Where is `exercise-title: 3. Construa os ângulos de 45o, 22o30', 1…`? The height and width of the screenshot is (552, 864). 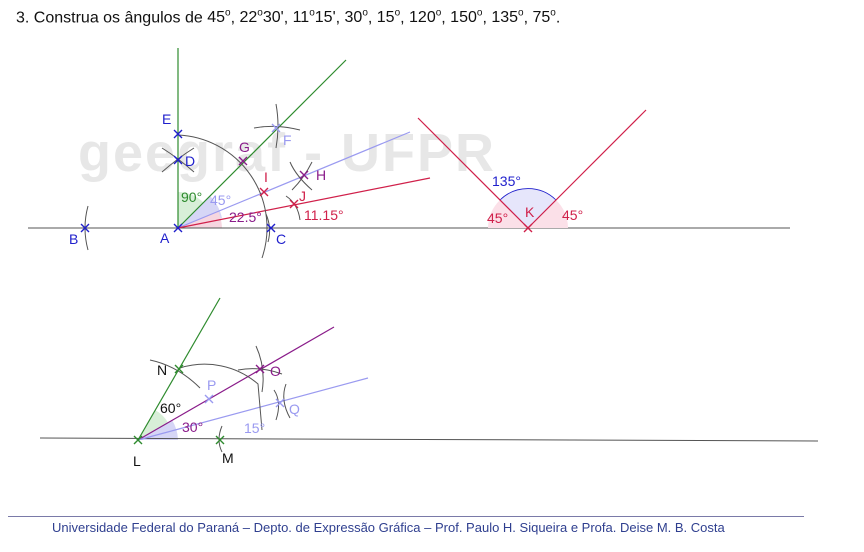 exercise-title: 3. Construa os ângulos de 45o, 22o30', 1… is located at coordinates (288, 17).